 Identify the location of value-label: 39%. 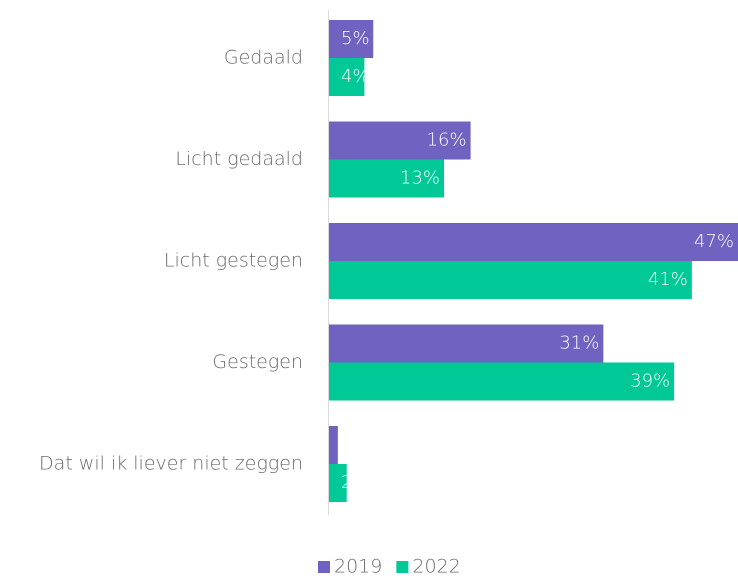
(650, 381).